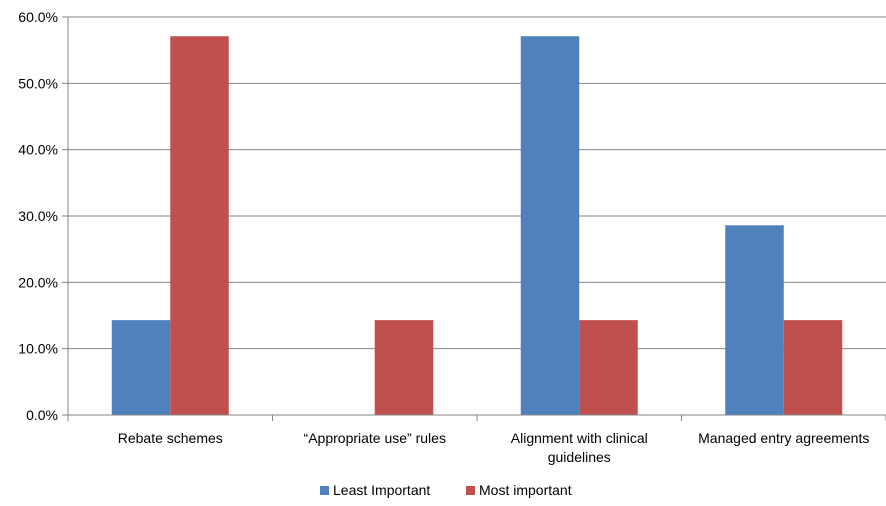 The width and height of the screenshot is (886, 506). What do you see at coordinates (38, 216) in the screenshot?
I see `y-tick-label: 30.0%` at bounding box center [38, 216].